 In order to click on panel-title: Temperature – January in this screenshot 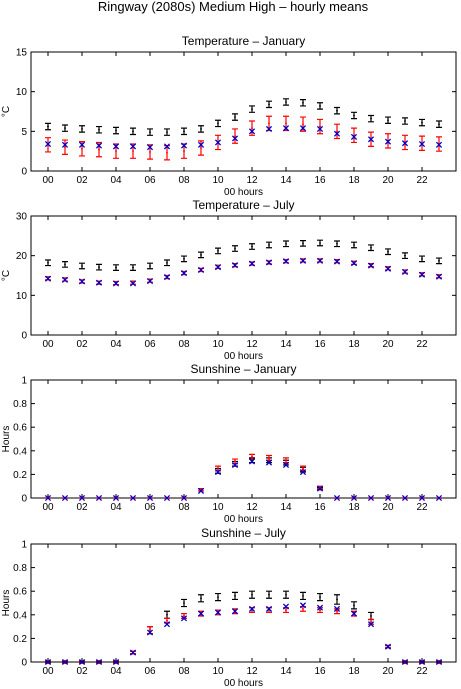, I will do `click(243, 41)`.